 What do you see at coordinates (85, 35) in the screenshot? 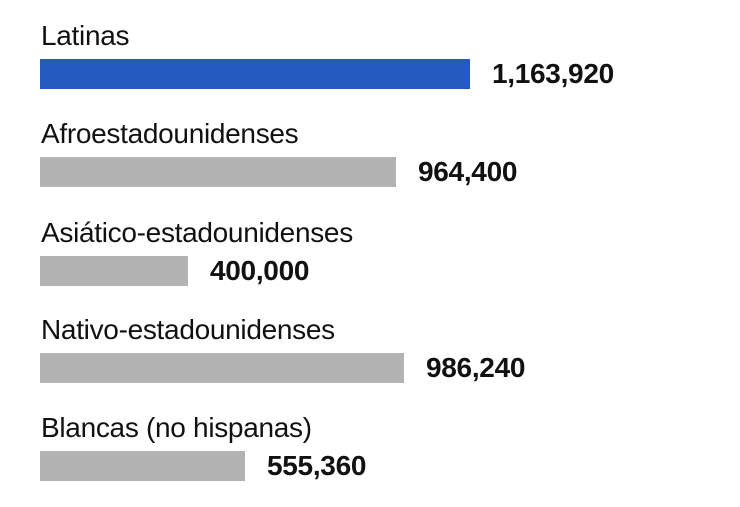
I see `category-label: Latinas` at bounding box center [85, 35].